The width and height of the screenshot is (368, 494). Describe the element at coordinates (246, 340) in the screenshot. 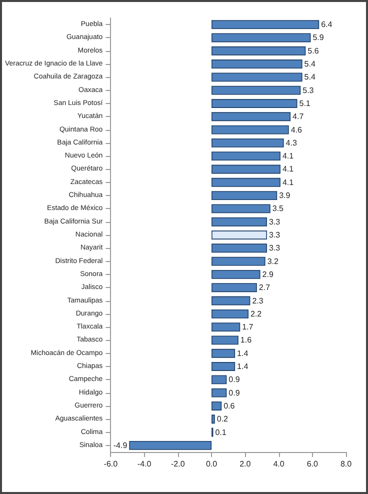

I see `data-label: 1.6` at that location.